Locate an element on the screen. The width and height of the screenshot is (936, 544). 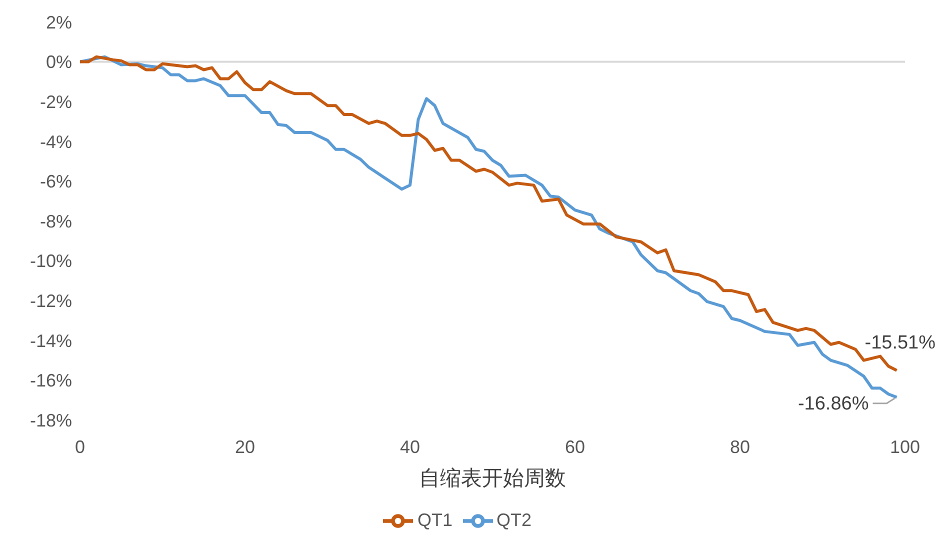
y-tick-label: 0% is located at coordinates (59, 62).